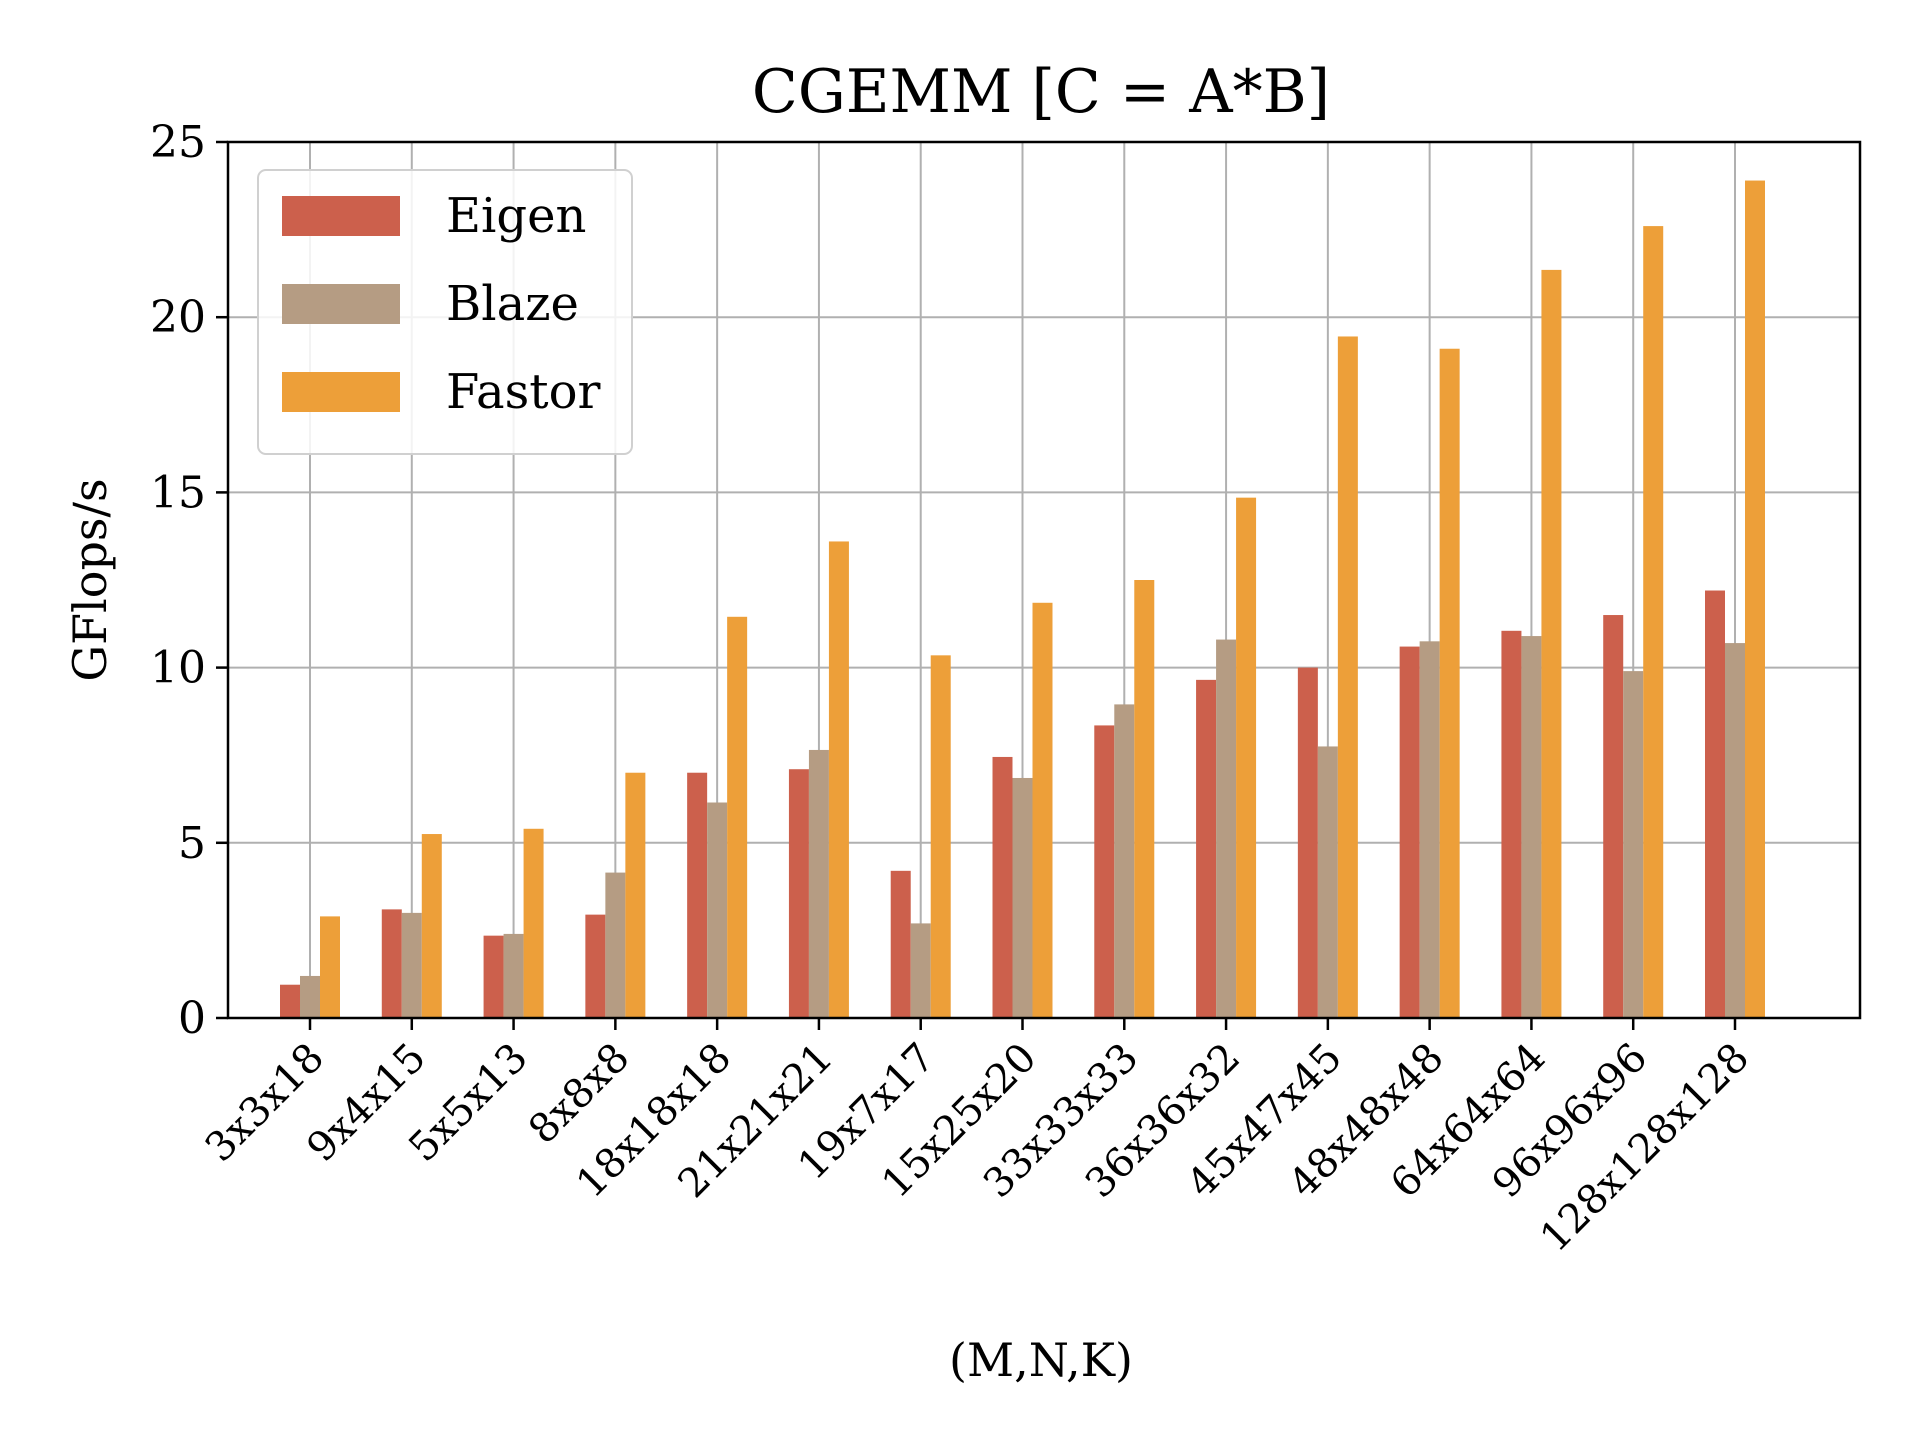  I want to click on bar-eigen-8x8x8, so click(595, 966).